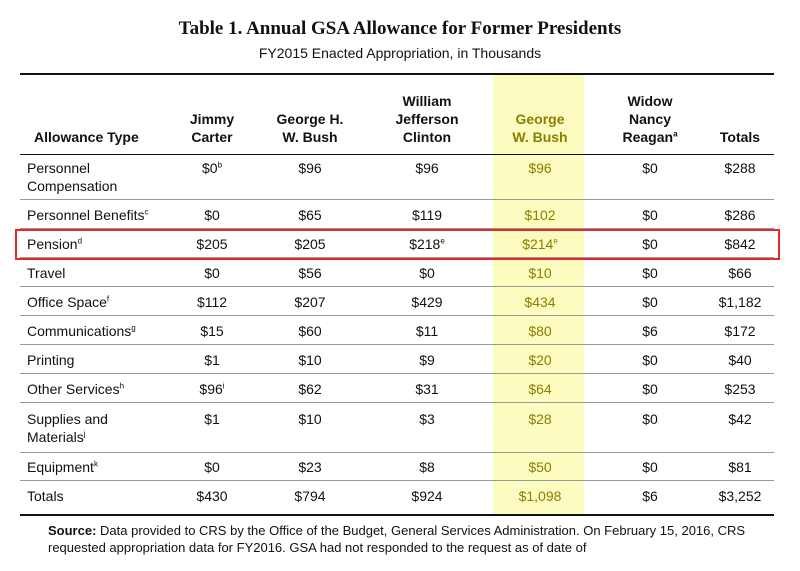  What do you see at coordinates (540, 389) in the screenshot?
I see `table-cell: $64` at bounding box center [540, 389].